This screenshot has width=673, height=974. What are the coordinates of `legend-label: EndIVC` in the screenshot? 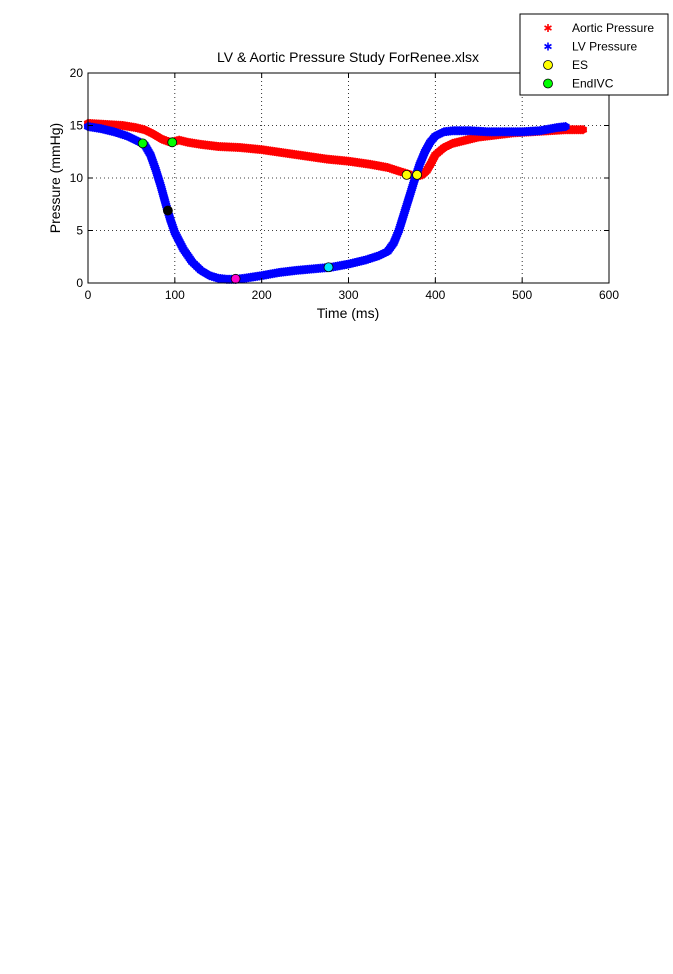 It's located at (593, 84).